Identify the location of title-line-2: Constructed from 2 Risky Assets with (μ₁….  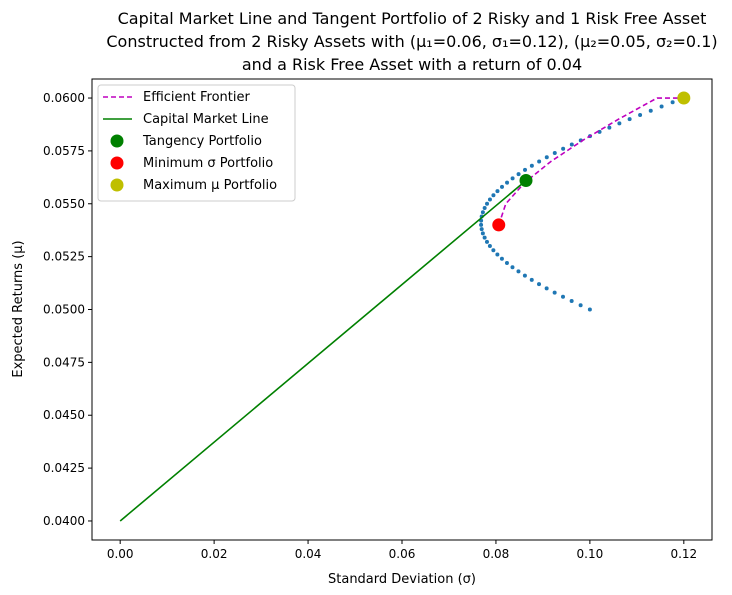
(411, 41).